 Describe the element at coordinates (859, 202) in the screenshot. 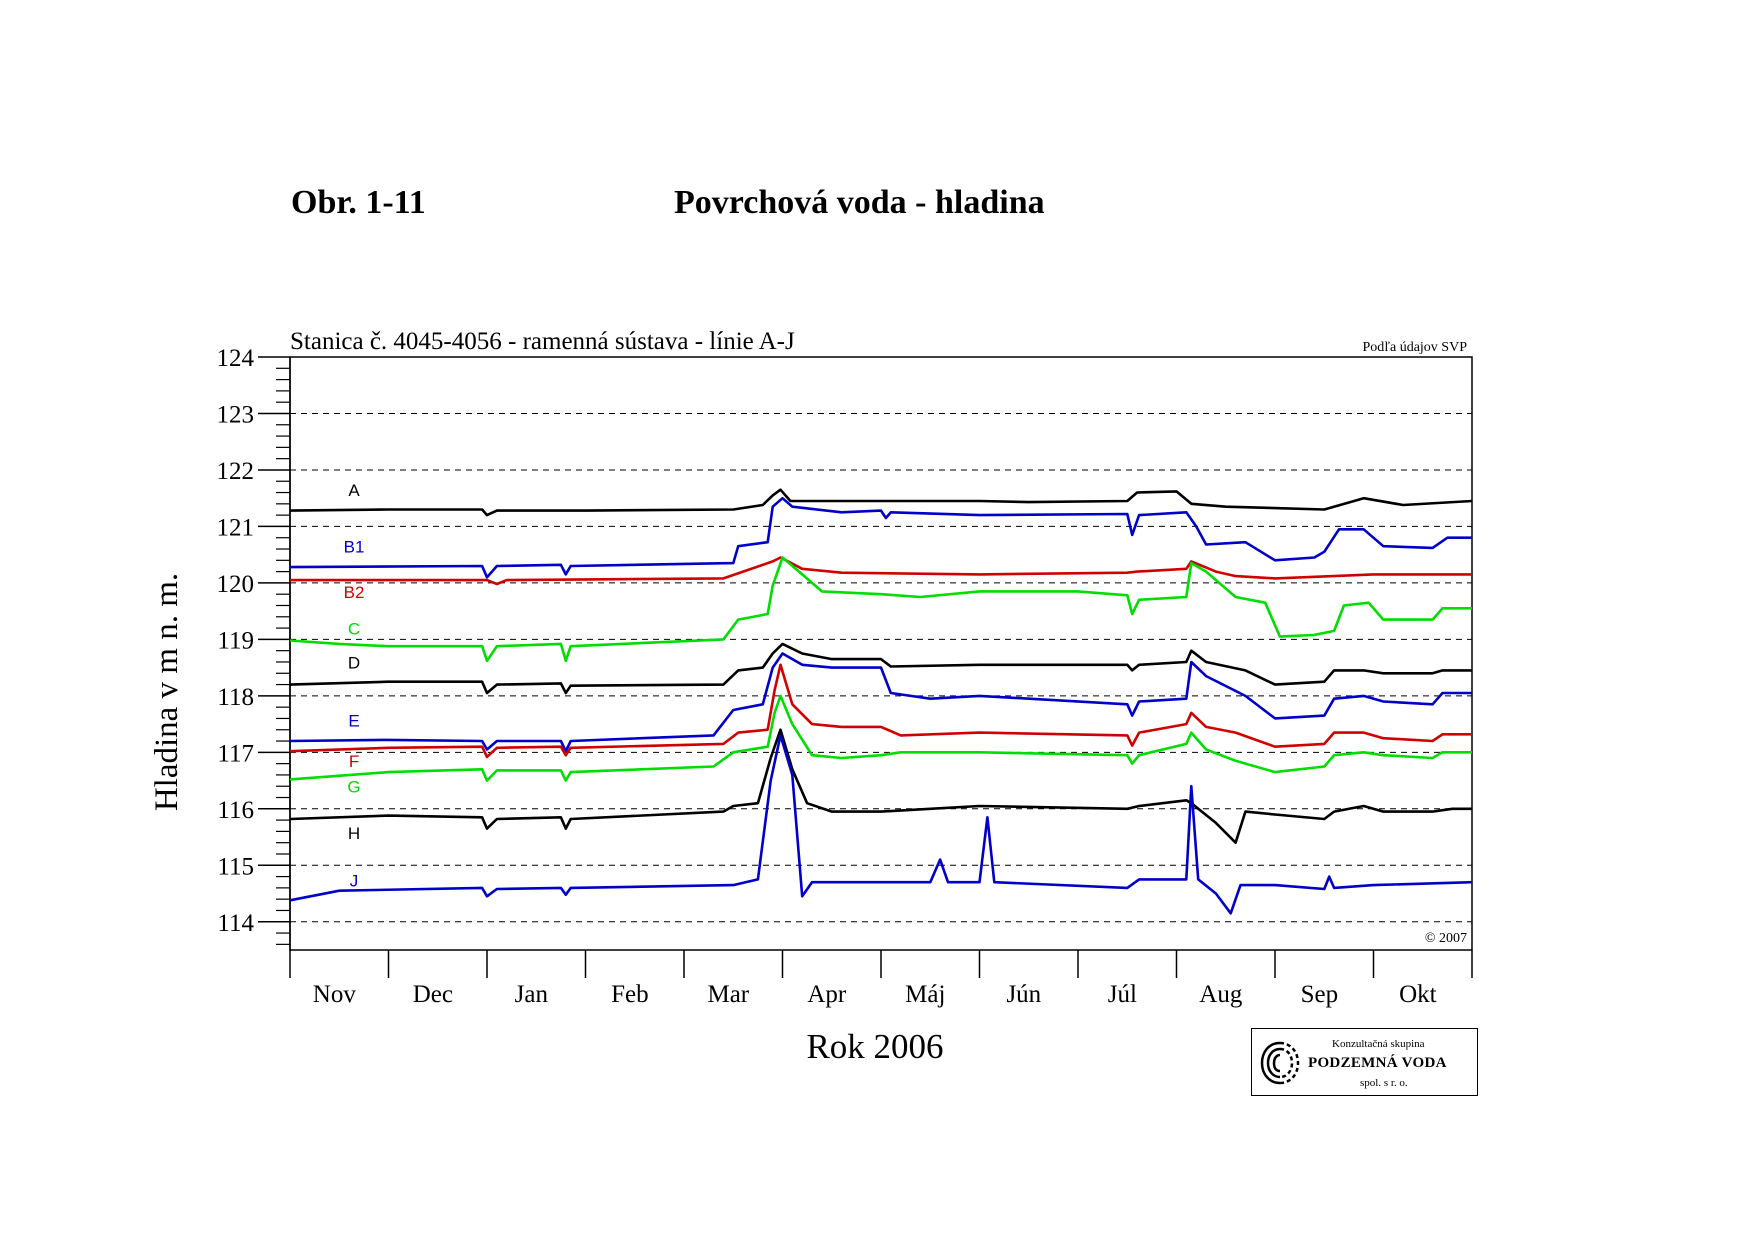

I see `figure-title: Povrchová voda - hladina` at that location.